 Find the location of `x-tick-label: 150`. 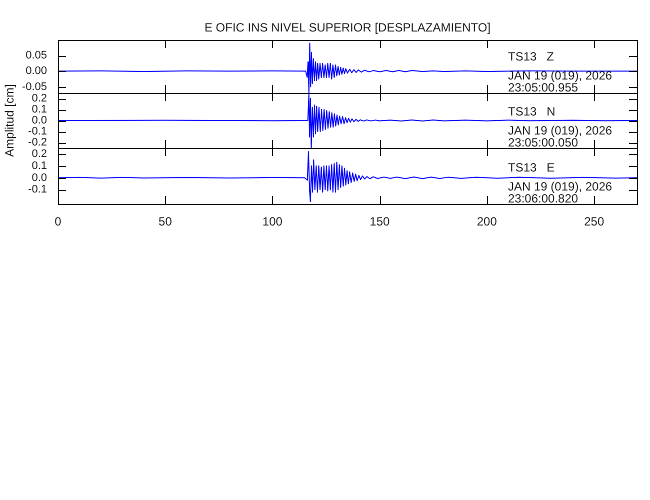

x-tick-label: 150 is located at coordinates (380, 221).